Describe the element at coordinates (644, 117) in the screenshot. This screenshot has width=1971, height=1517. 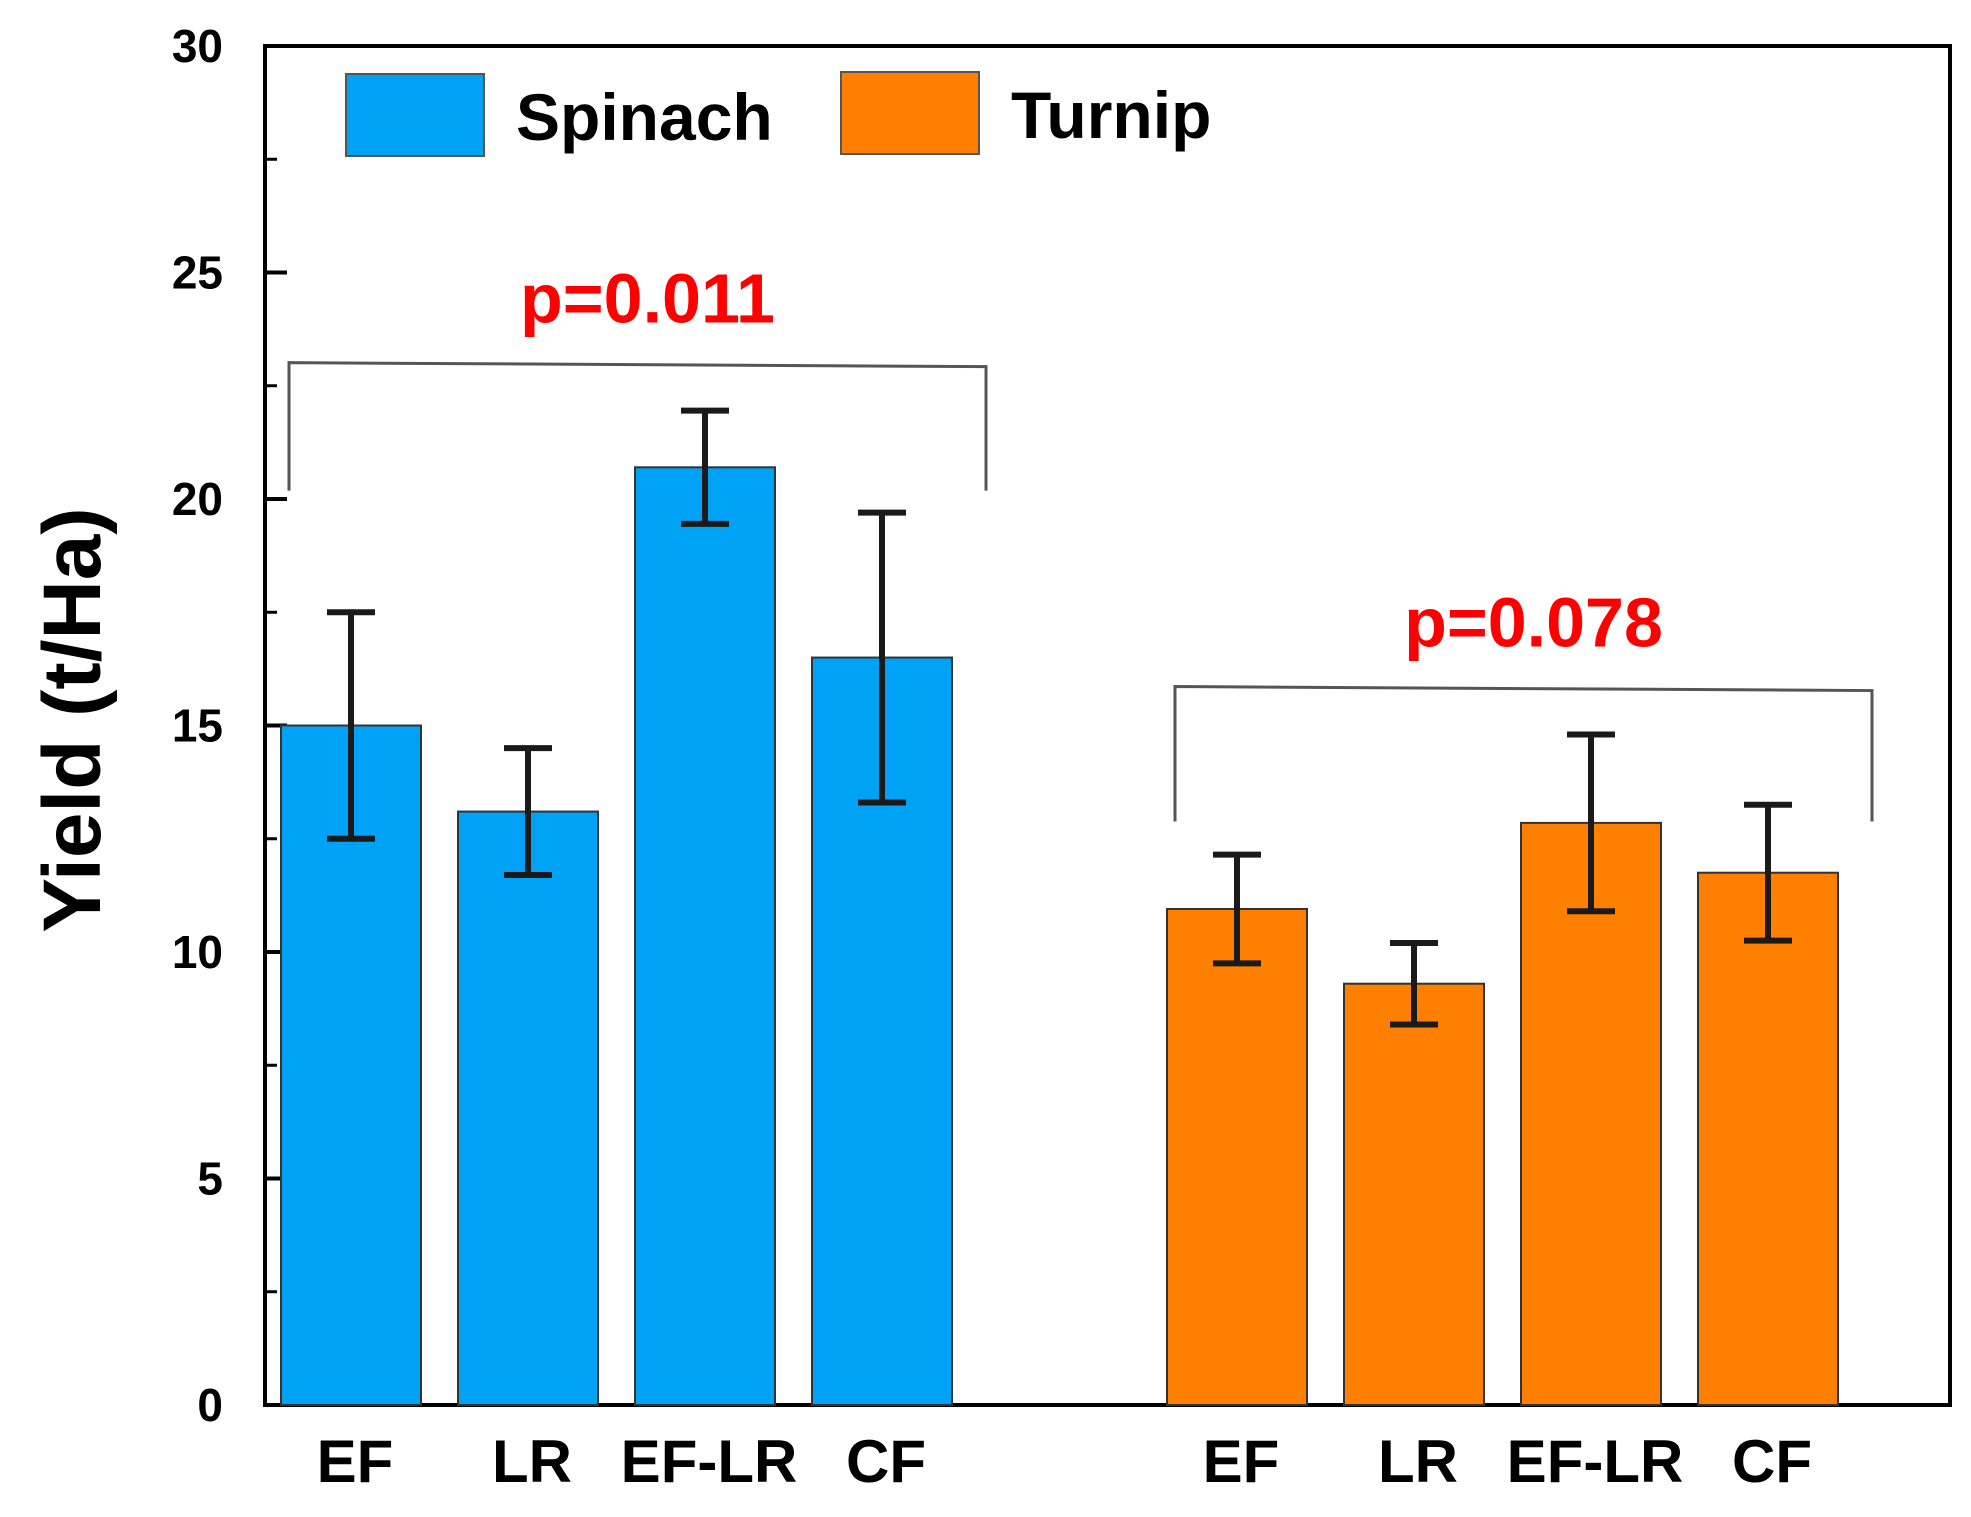
I see `legend-label-spinach: Spinach` at that location.